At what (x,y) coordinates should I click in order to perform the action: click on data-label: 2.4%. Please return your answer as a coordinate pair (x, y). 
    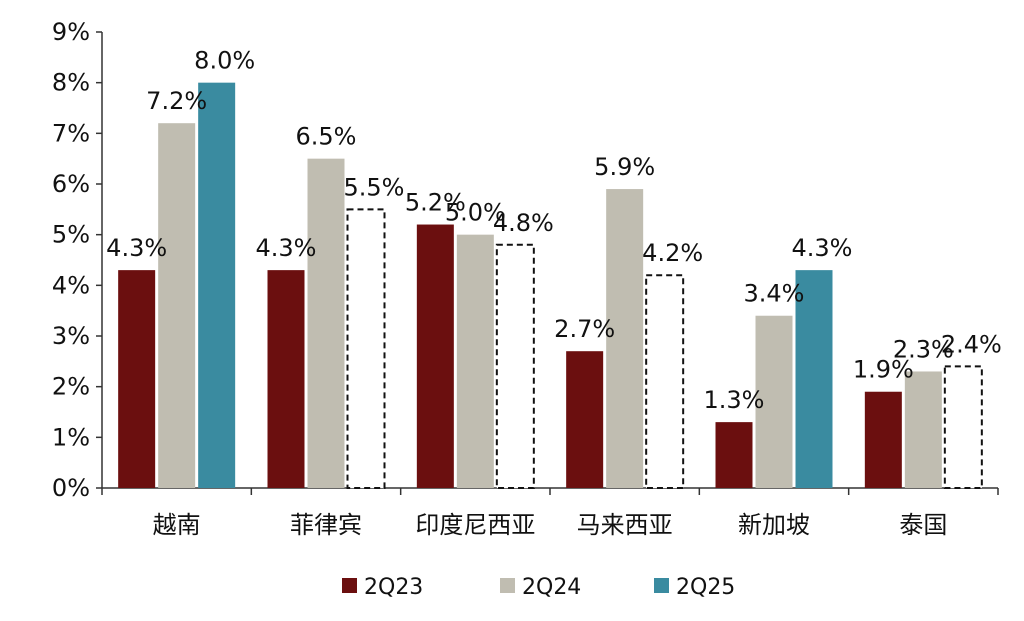
    Looking at the image, I should click on (971, 344).